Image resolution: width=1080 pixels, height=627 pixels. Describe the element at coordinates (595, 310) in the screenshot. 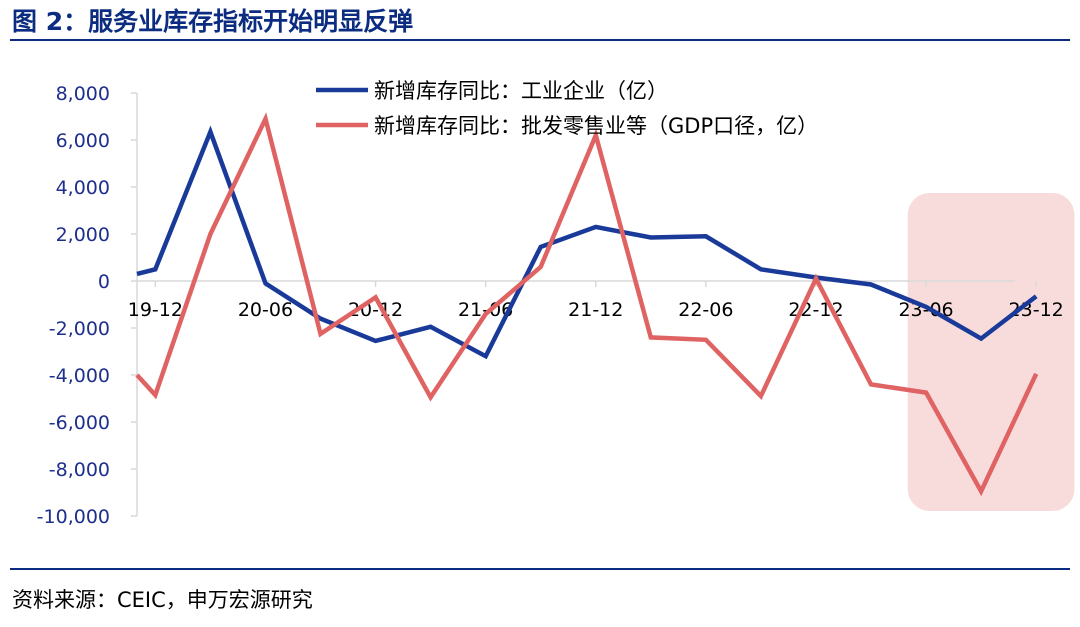

I see `x-tick-label: 21-12` at that location.